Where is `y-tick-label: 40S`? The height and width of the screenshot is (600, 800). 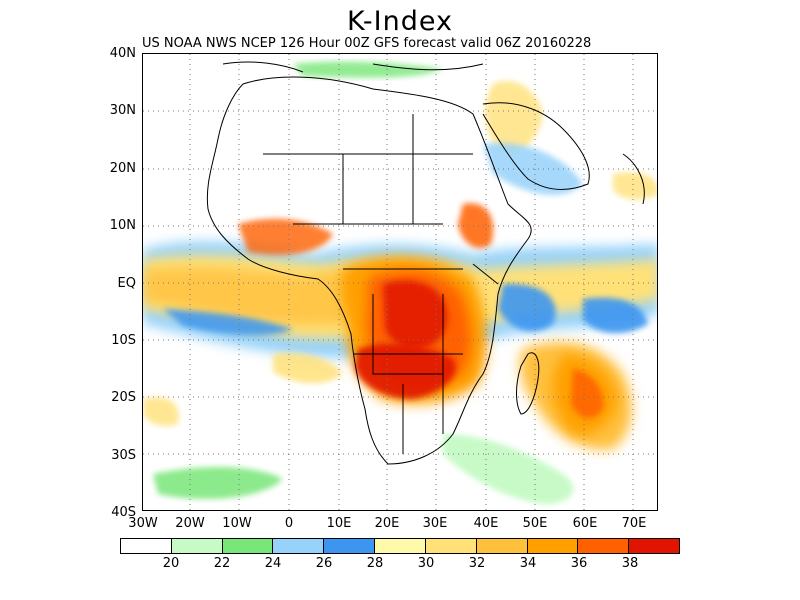
y-tick-label: 40S is located at coordinates (123, 512).